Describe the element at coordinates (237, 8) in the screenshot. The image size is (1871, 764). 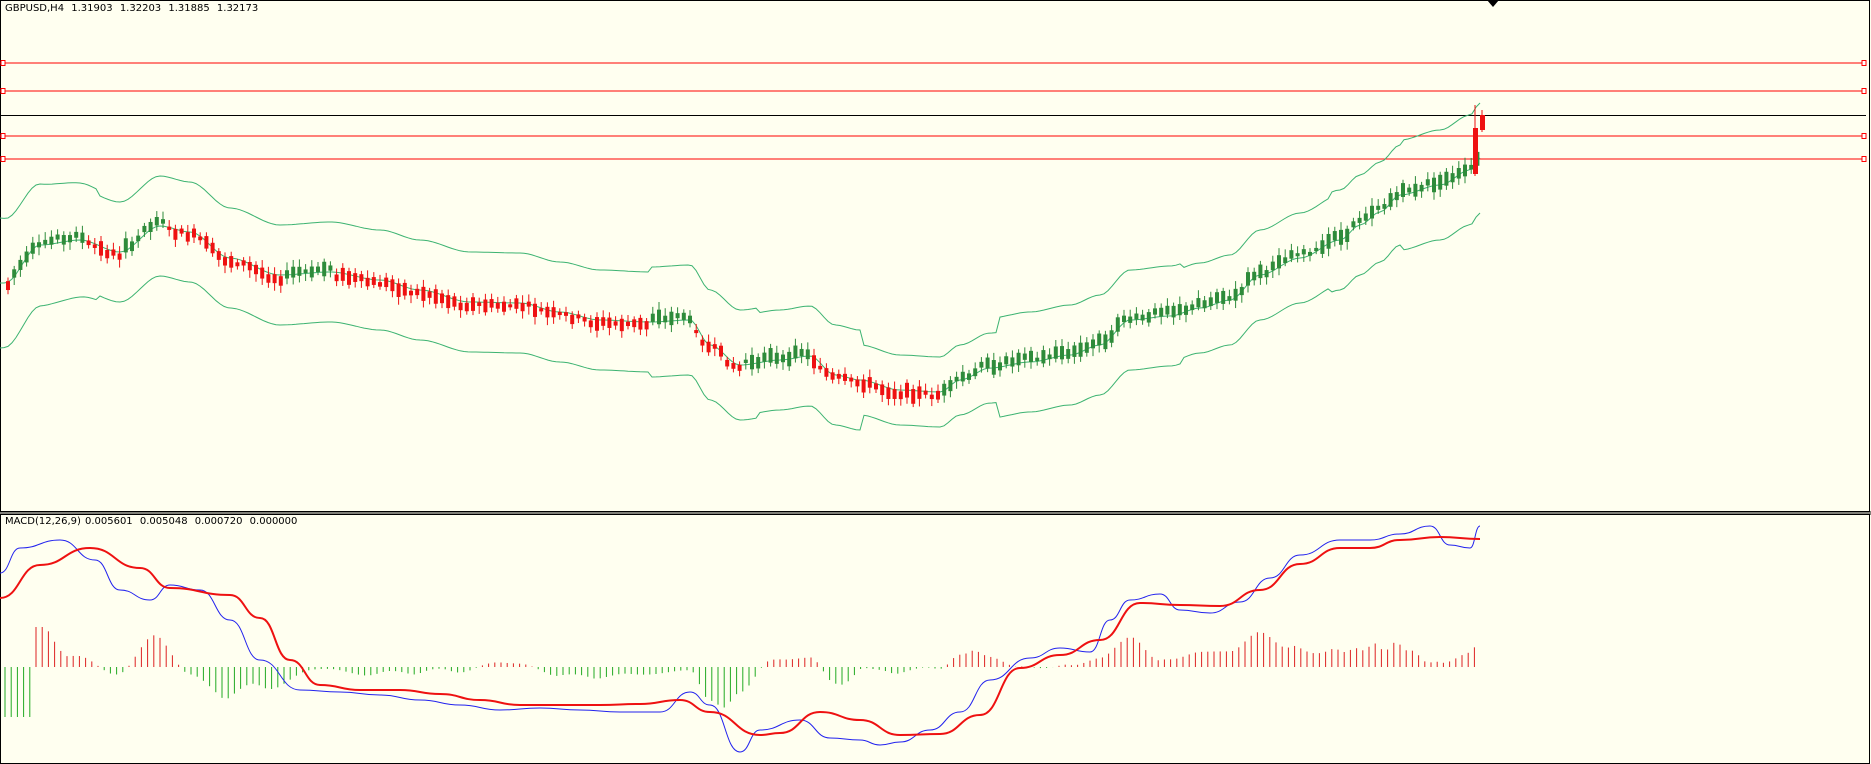
I see `close-value: 1.32173` at that location.